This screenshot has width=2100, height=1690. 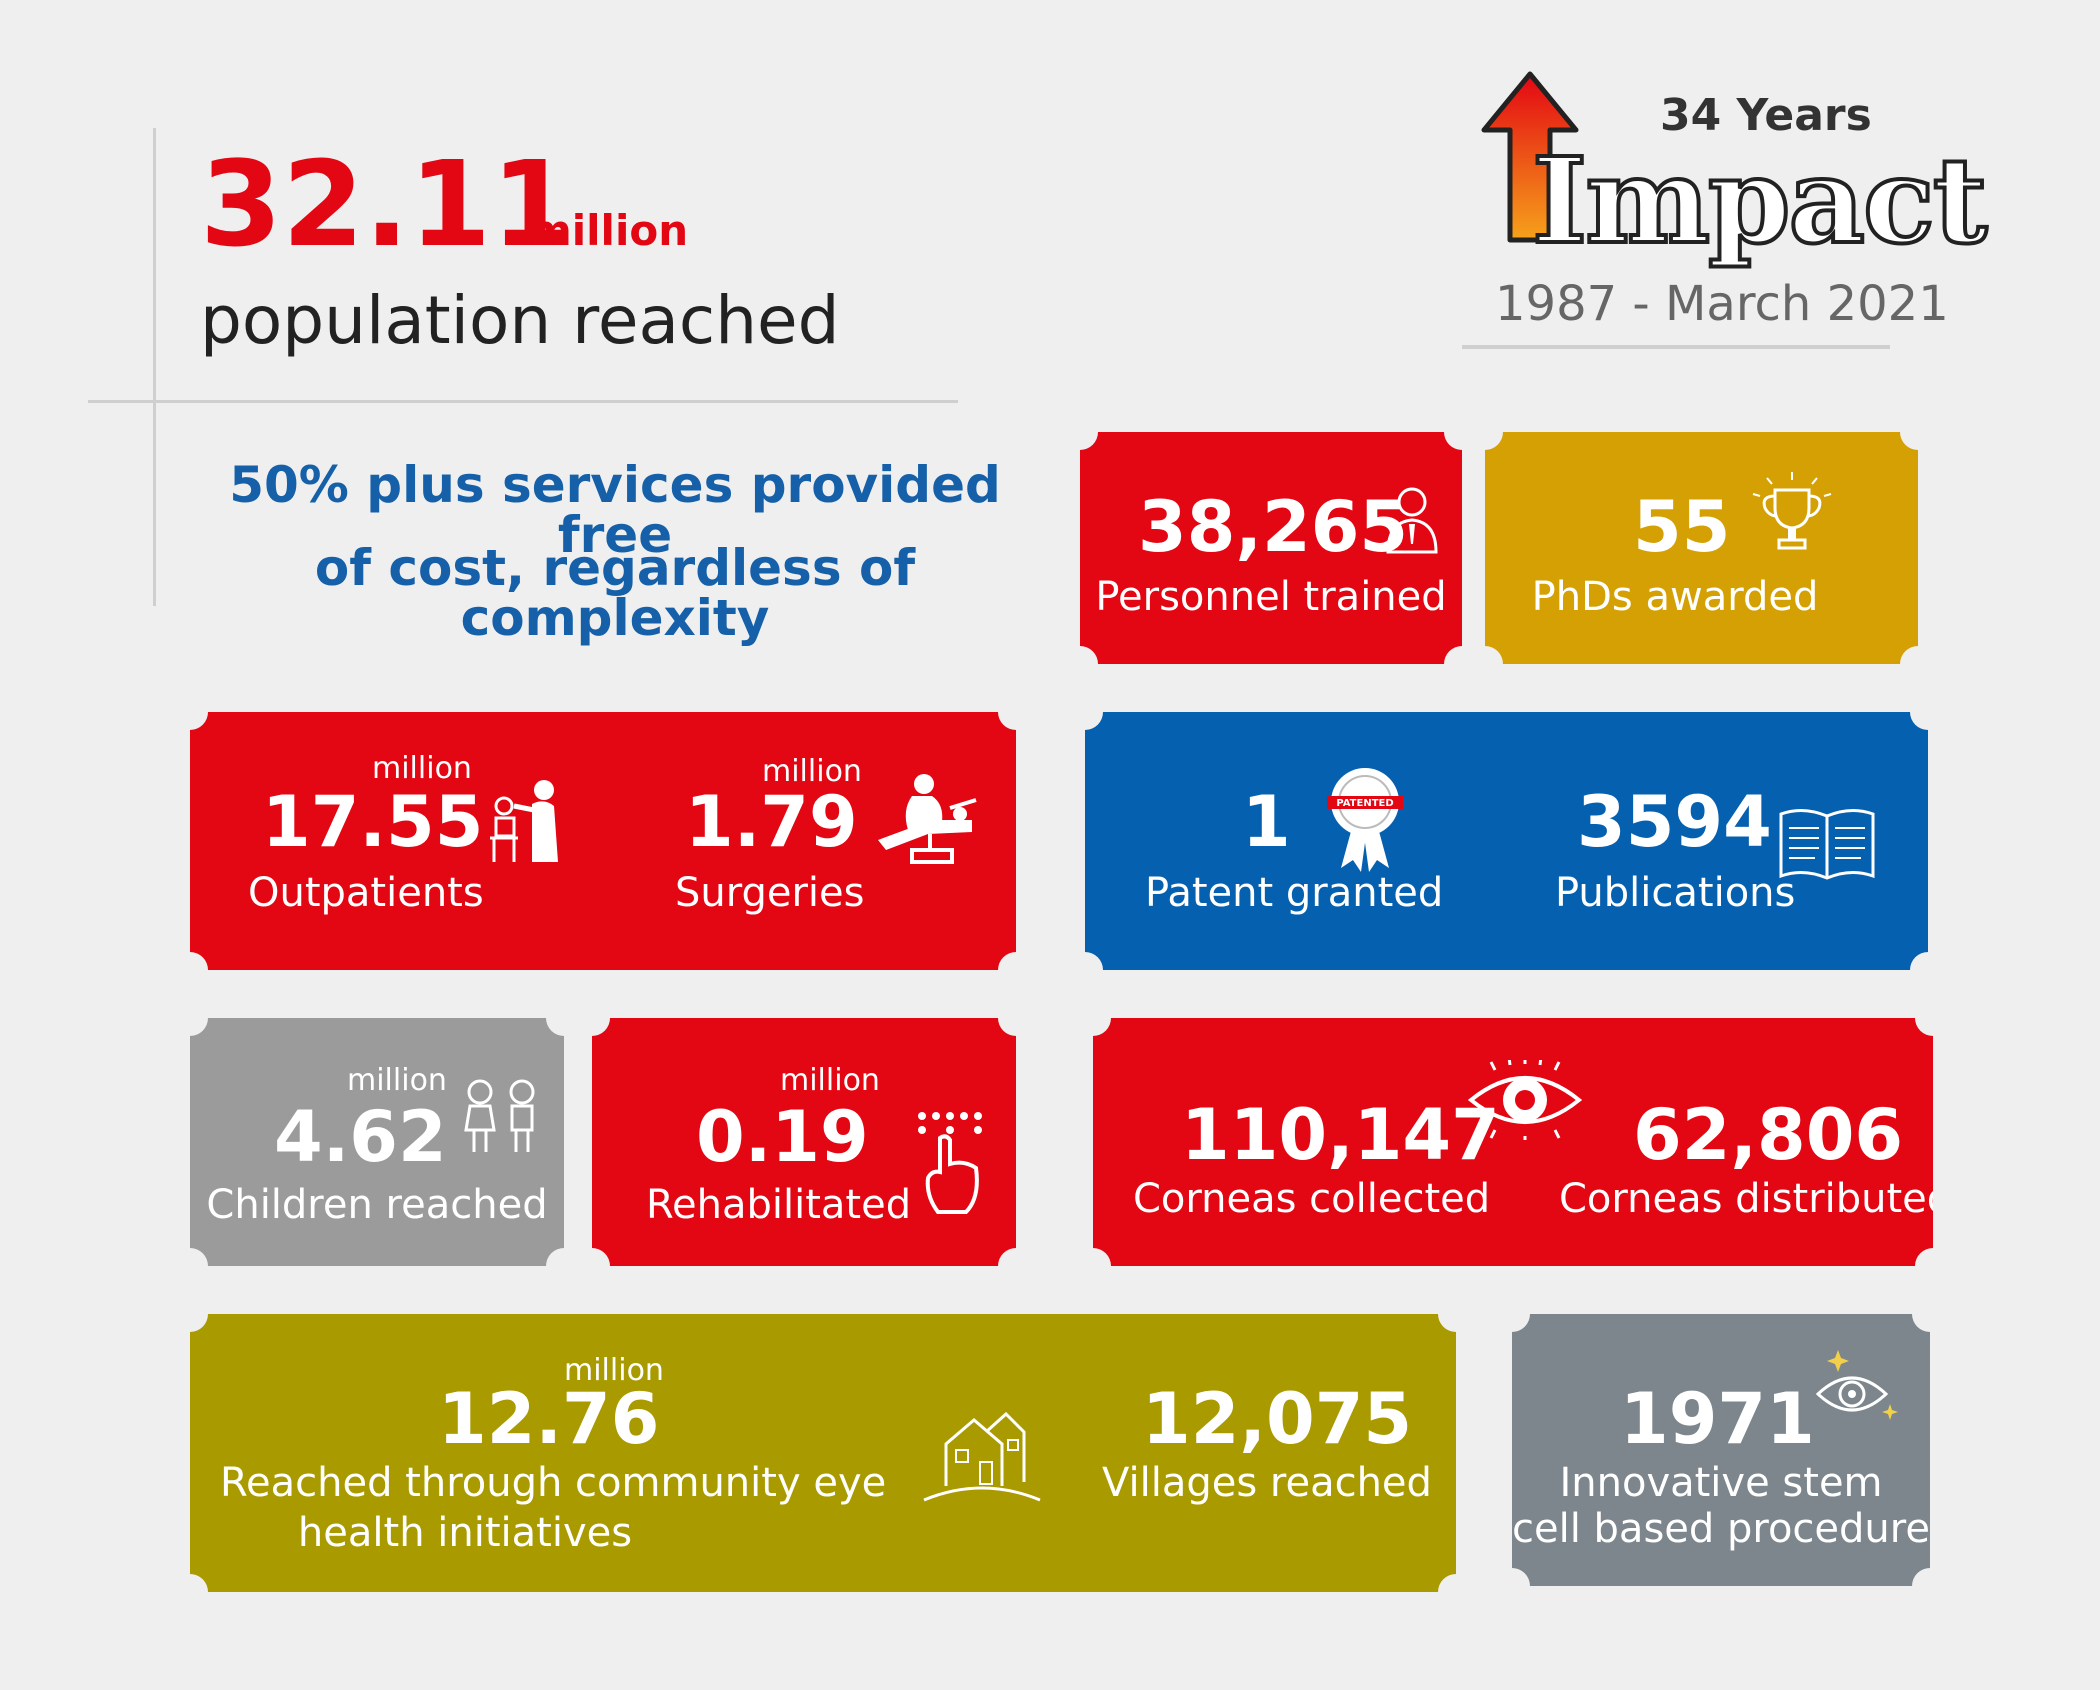 What do you see at coordinates (982, 1456) in the screenshot?
I see `house-icon` at bounding box center [982, 1456].